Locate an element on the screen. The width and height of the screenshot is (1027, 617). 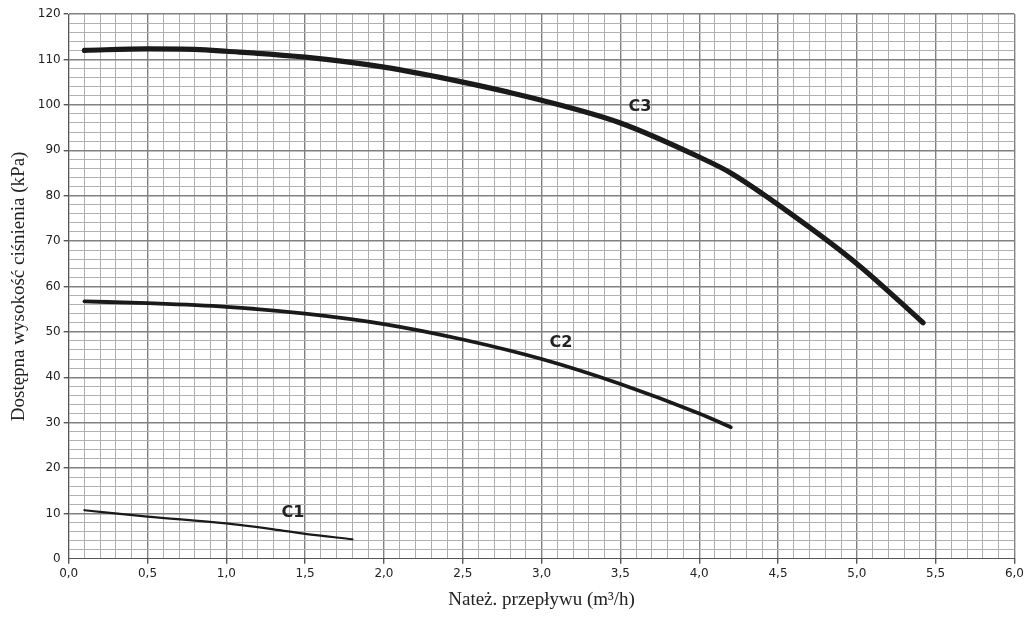
y-tick-label: 0 is located at coordinates (57, 557).